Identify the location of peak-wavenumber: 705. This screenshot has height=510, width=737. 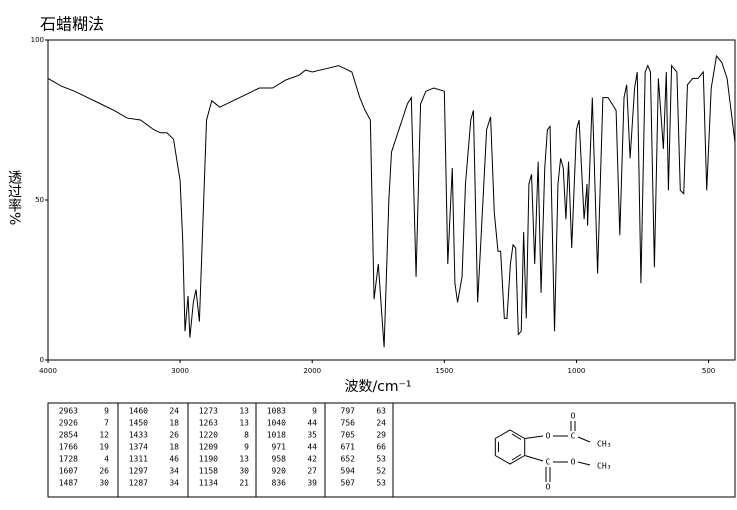
(348, 435).